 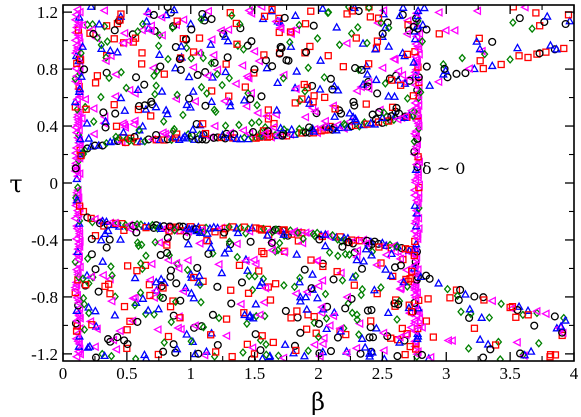 What do you see at coordinates (443, 168) in the screenshot?
I see `delta-annotation: δ ~ 0` at bounding box center [443, 168].